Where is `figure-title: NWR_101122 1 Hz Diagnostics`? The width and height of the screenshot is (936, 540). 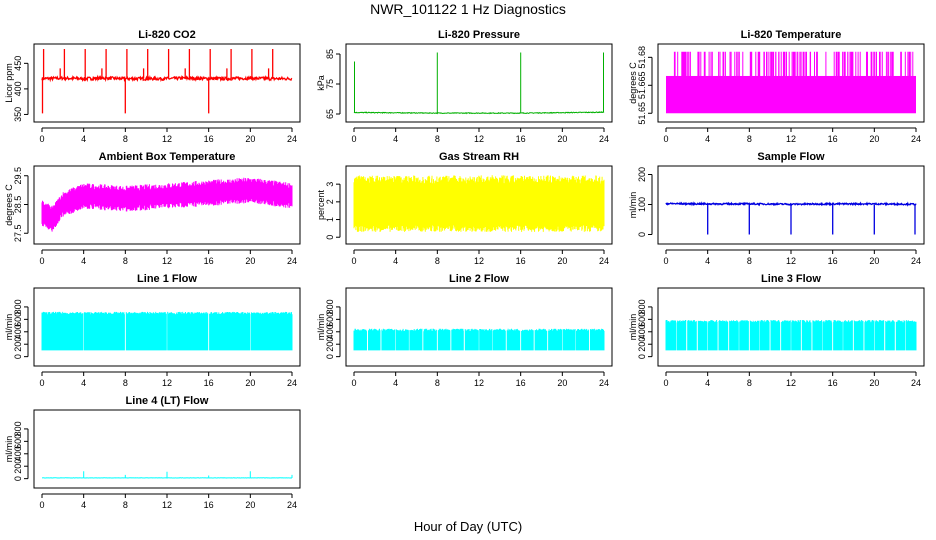 figure-title: NWR_101122 1 Hz Diagnostics is located at coordinates (468, 9).